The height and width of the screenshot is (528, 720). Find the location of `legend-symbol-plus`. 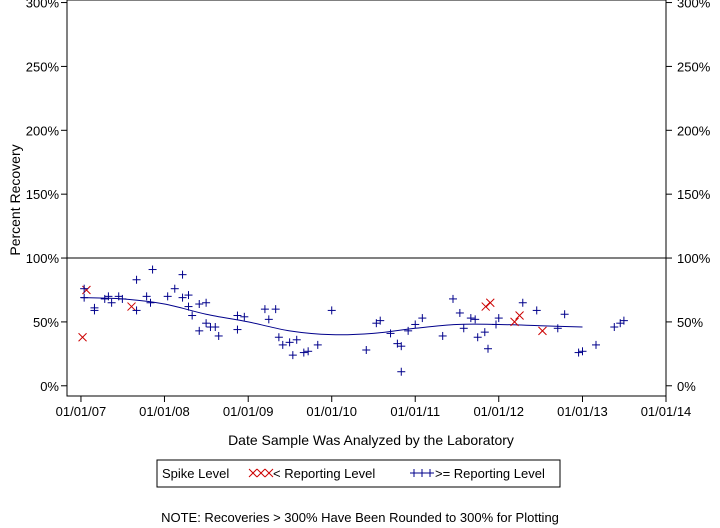

legend-symbol-plus is located at coordinates (422, 473).